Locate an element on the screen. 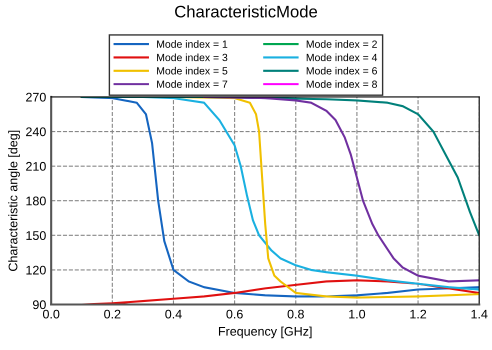 The width and height of the screenshot is (492, 350). x-tick-label: 0.0 is located at coordinates (51, 314).